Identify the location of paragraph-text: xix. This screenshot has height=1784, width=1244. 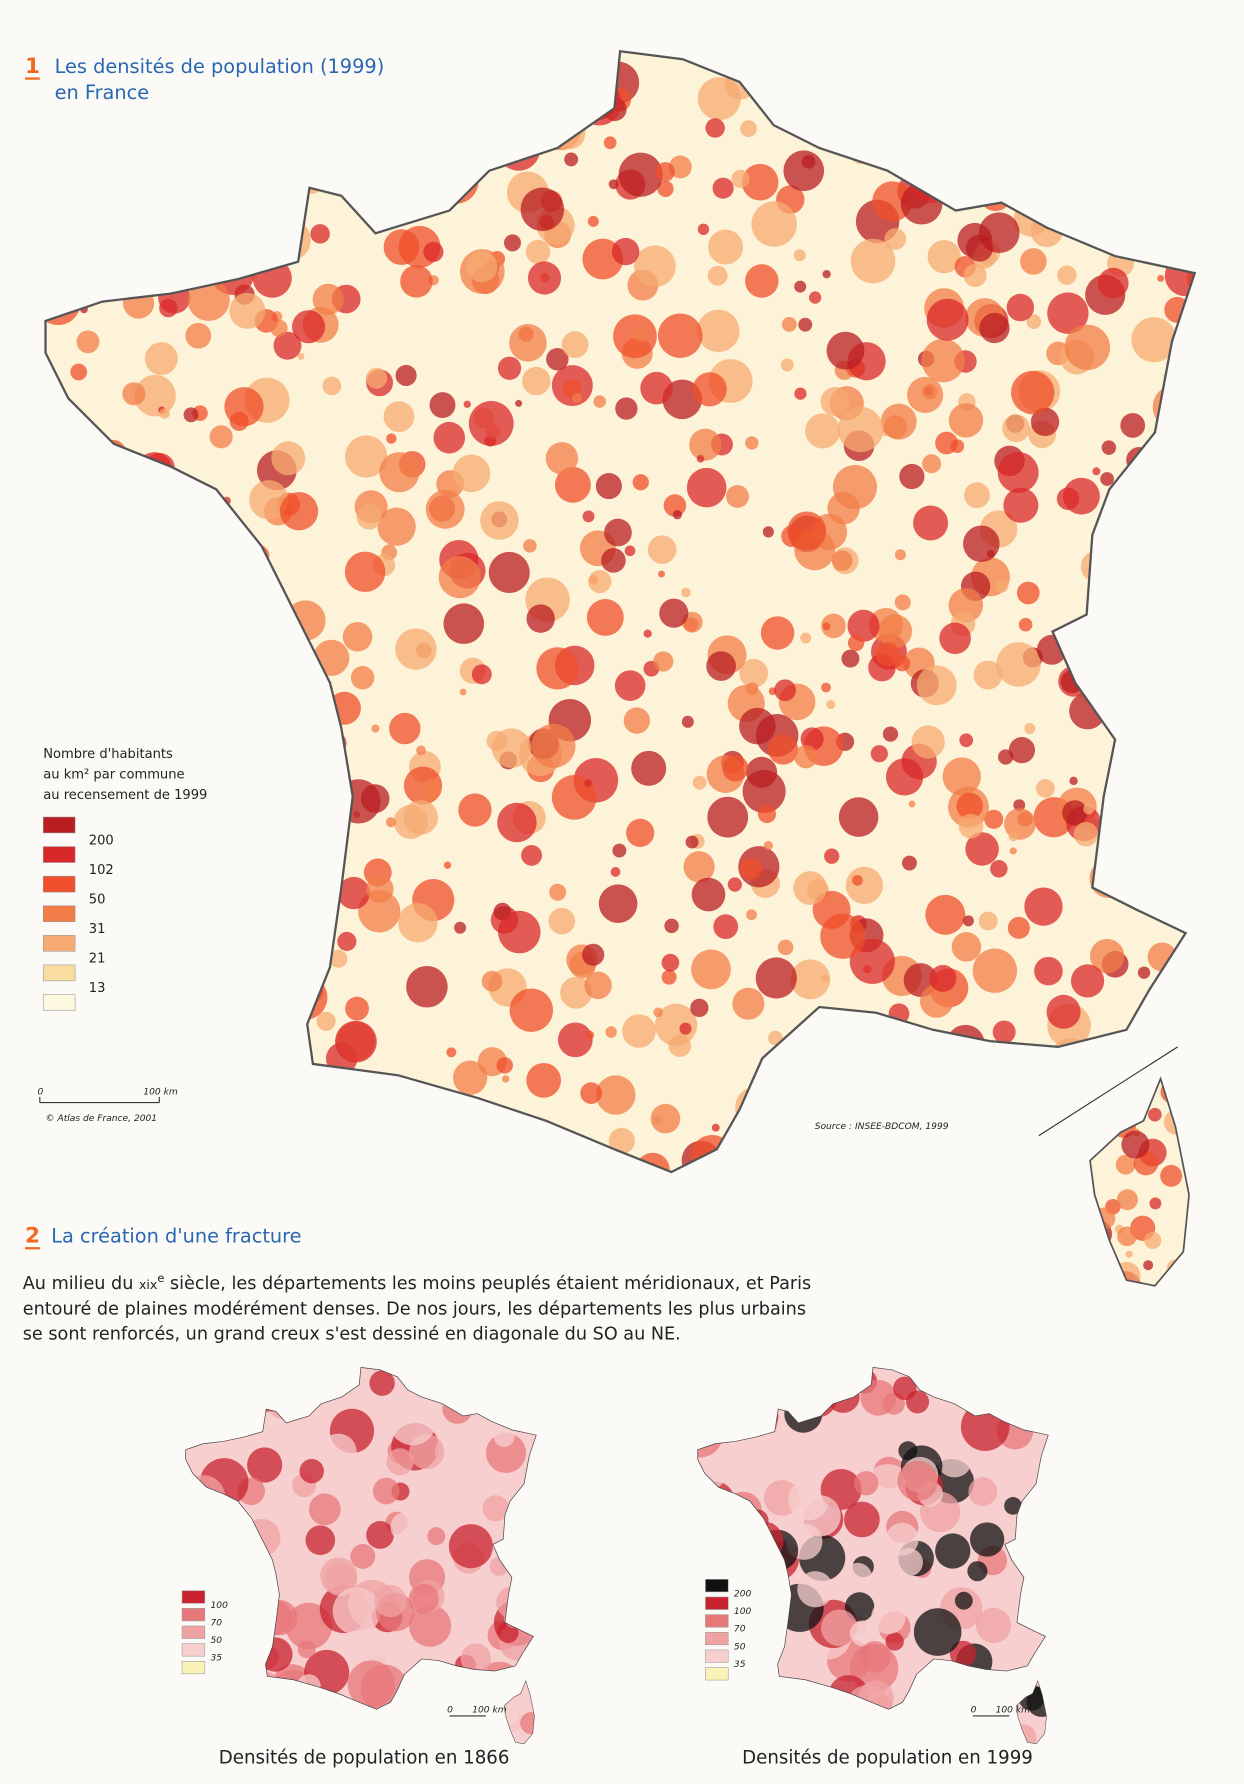
(148, 1284).